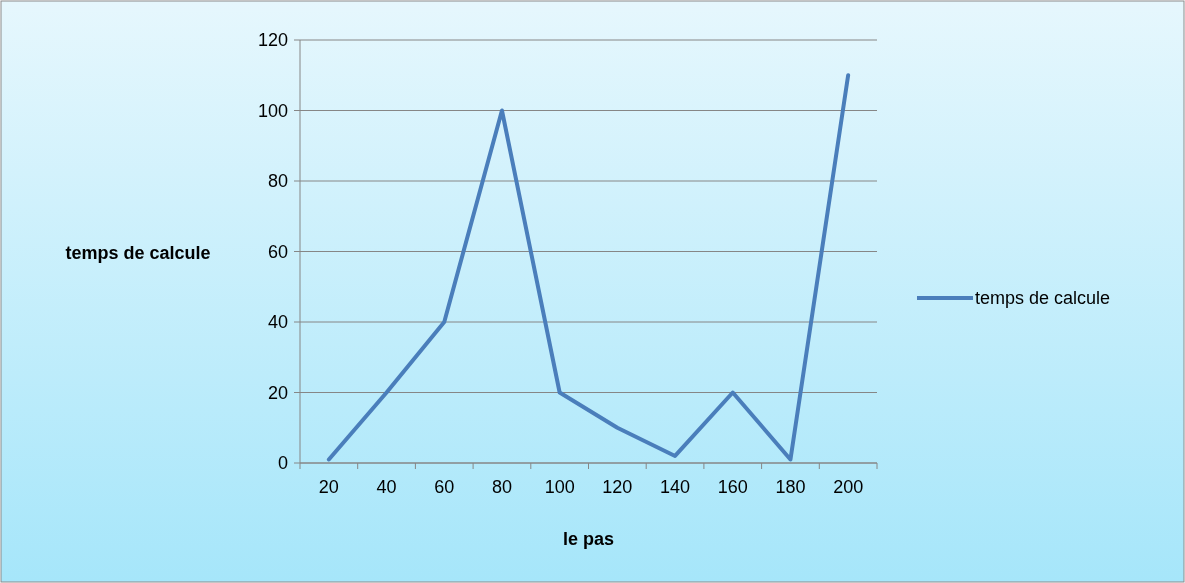 The height and width of the screenshot is (583, 1185). What do you see at coordinates (1043, 298) in the screenshot?
I see `legend-label: temps de calcule` at bounding box center [1043, 298].